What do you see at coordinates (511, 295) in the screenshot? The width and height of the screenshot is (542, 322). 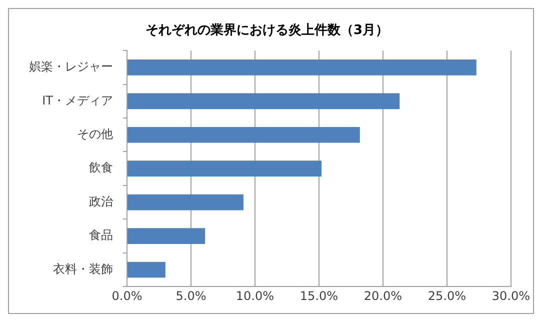 I see `x-tick-label: 30.0%` at bounding box center [511, 295].